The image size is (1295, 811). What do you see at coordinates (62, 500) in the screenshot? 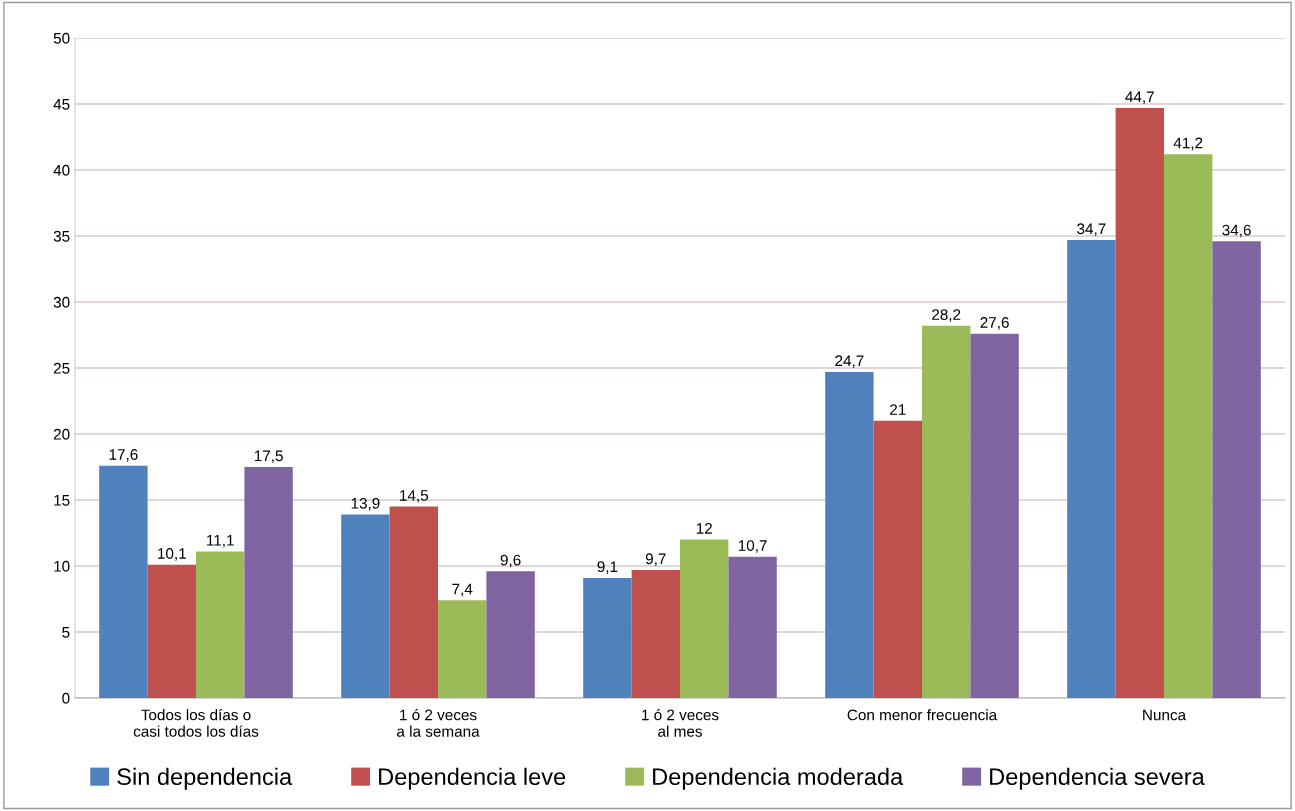
I see `y-tick-label: 15` at bounding box center [62, 500].